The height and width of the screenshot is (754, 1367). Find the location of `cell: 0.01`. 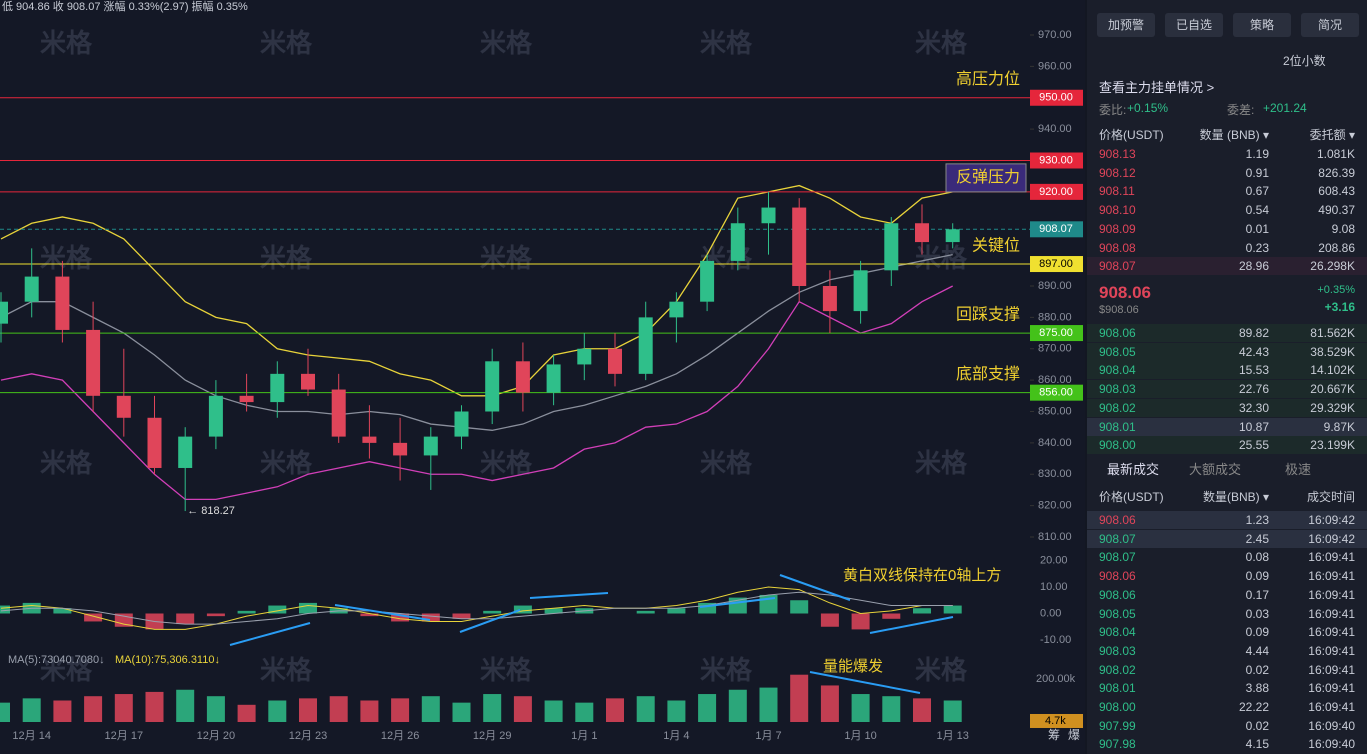

cell: 0.01 is located at coordinates (1257, 228).